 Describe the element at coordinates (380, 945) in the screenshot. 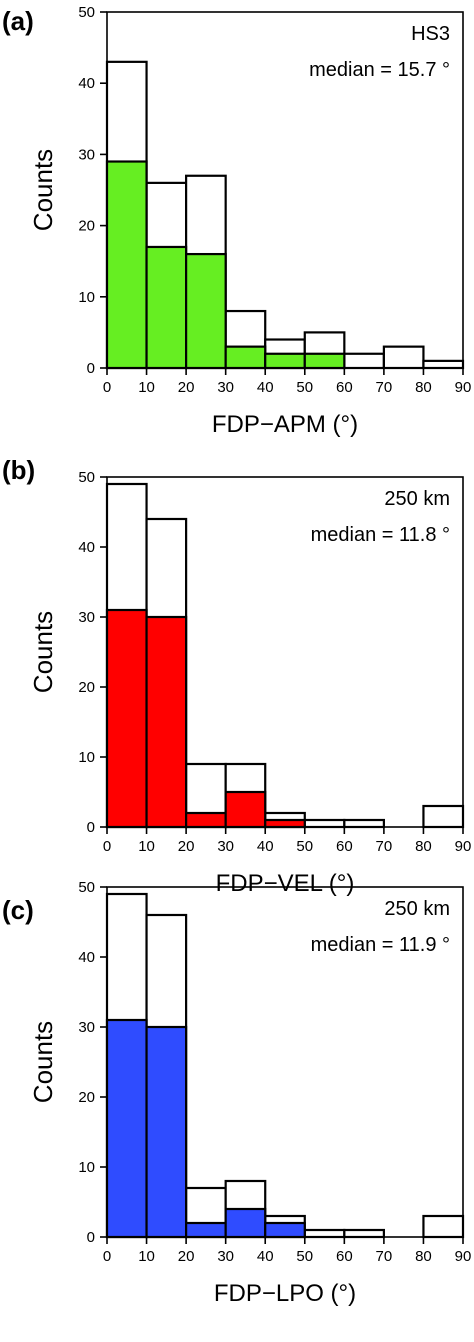

I see `annotation: median = 11.9 °` at that location.